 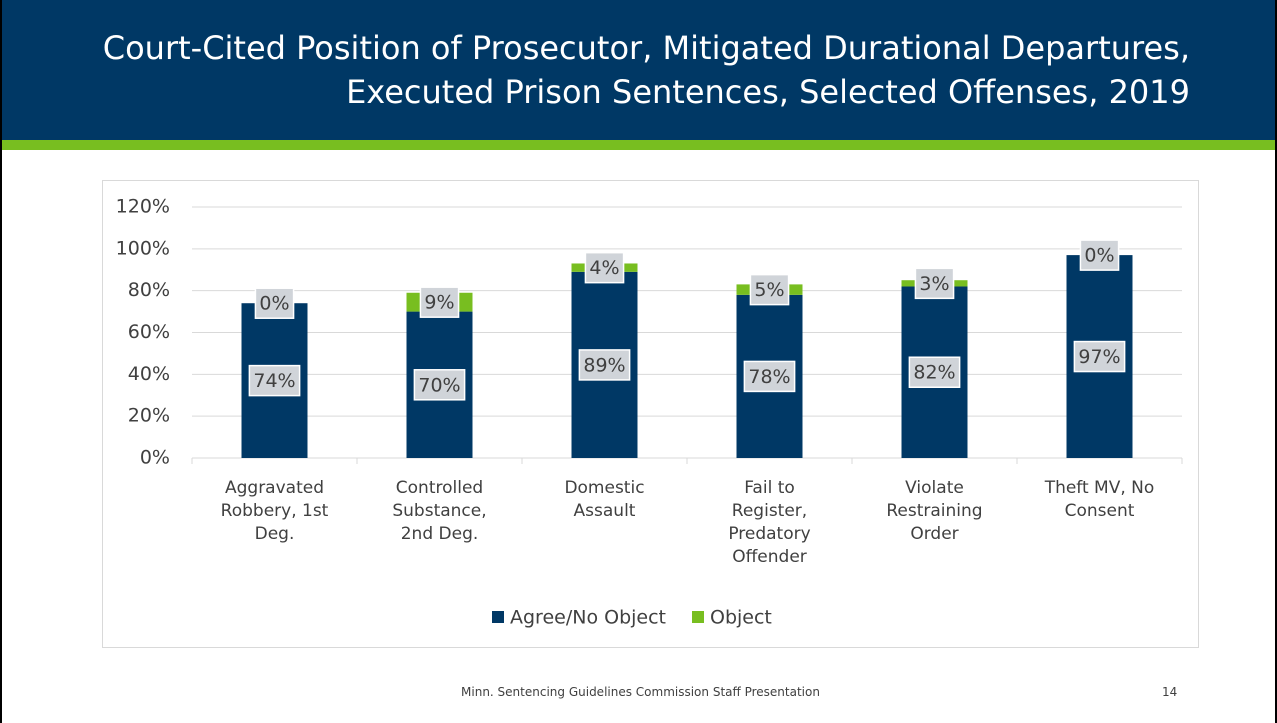 I want to click on y-tick-label: 0%, so click(x=155, y=458).